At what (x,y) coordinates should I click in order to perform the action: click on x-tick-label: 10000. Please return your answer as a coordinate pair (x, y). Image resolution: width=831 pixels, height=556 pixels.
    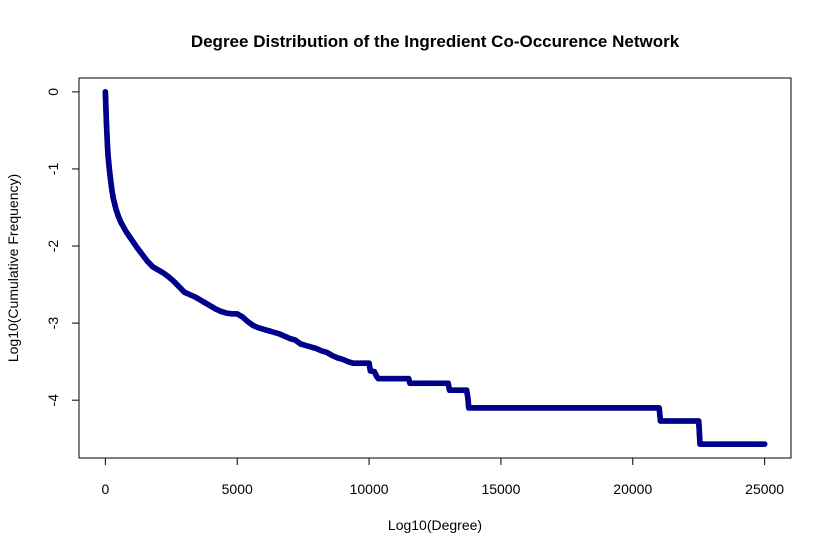
    Looking at the image, I should click on (369, 489).